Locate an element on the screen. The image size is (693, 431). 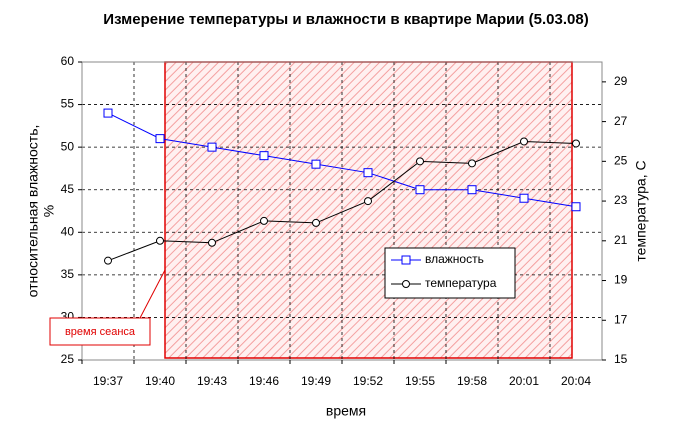
x-tick-label: 19:37 is located at coordinates (108, 381).